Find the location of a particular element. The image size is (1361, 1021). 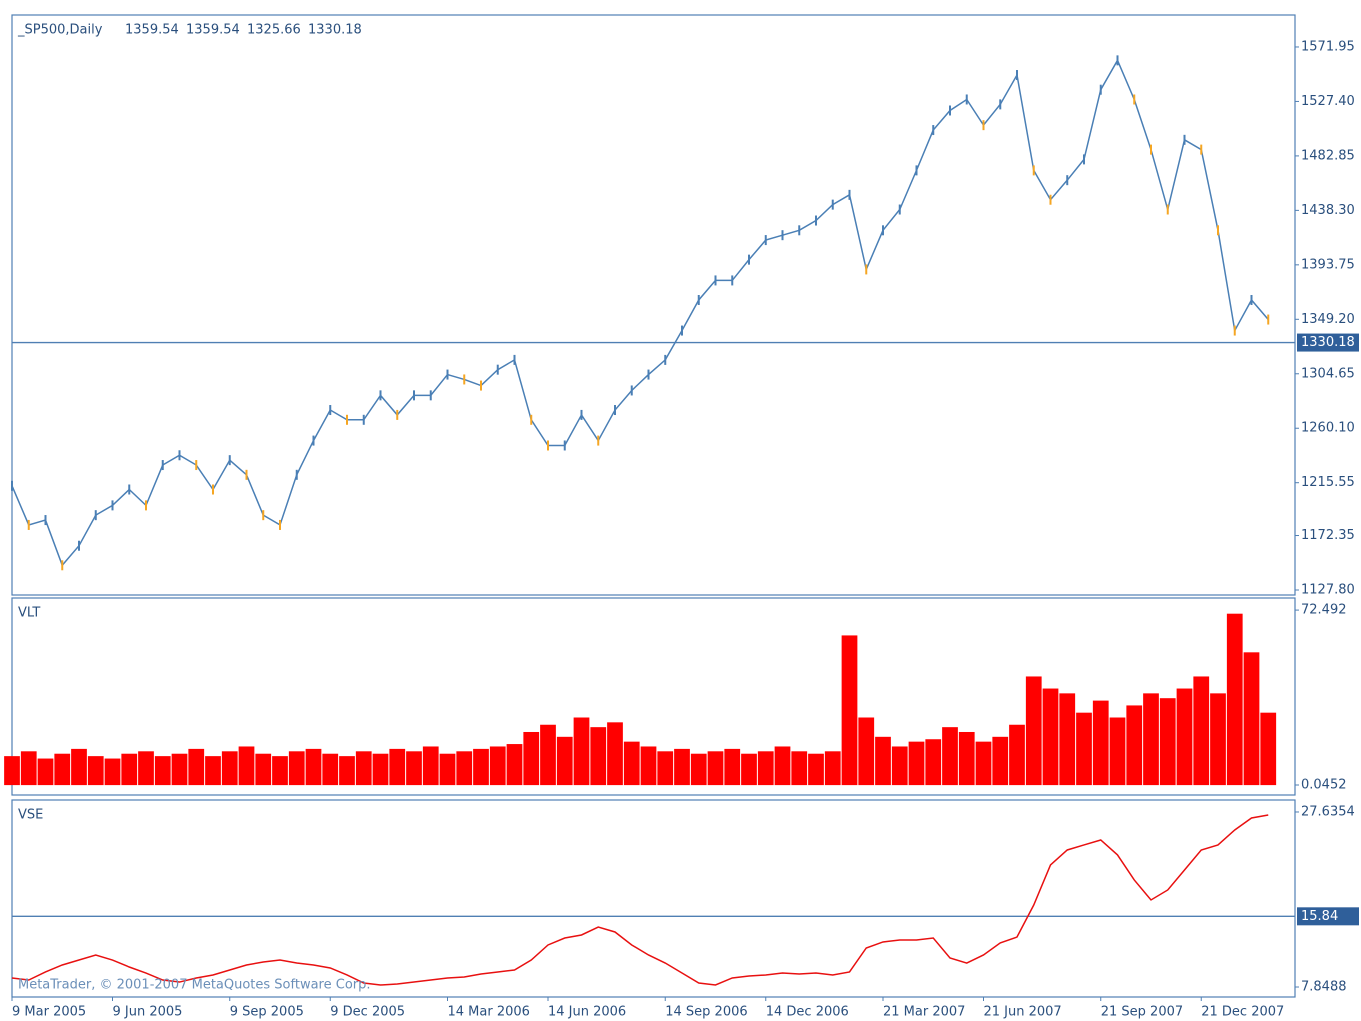

x-tick-label: 14 Dec 2006 is located at coordinates (807, 1012).